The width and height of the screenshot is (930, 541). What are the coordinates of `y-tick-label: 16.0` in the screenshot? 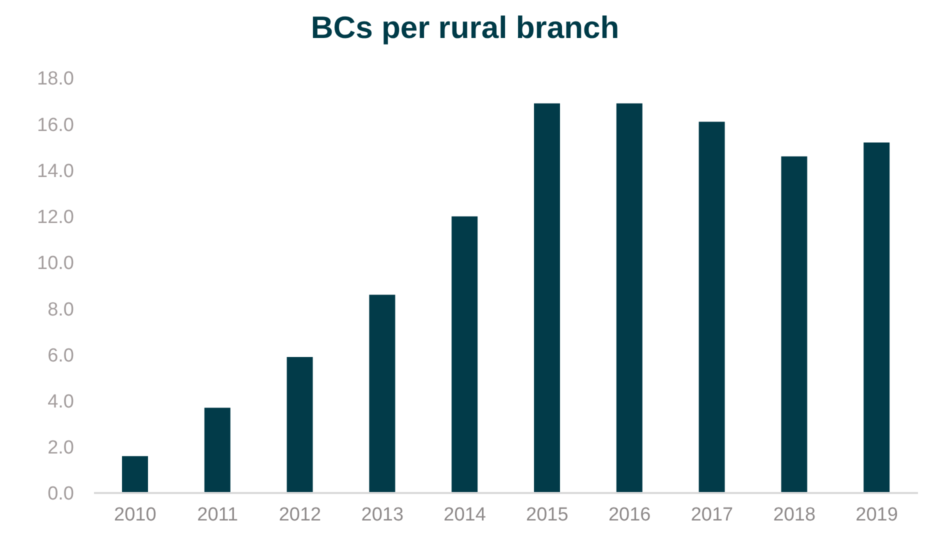 It's located at (55, 125).